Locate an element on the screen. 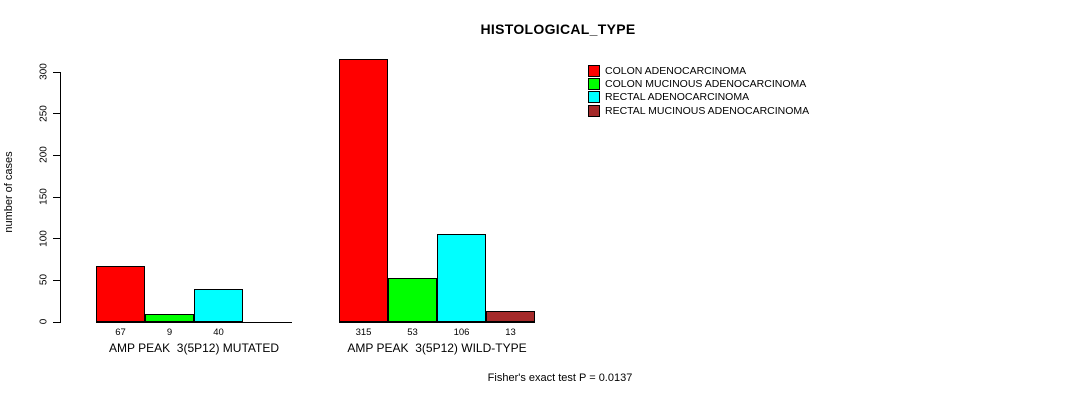 This screenshot has height=400, width=1090. bar-value-label: 40 is located at coordinates (218, 332).